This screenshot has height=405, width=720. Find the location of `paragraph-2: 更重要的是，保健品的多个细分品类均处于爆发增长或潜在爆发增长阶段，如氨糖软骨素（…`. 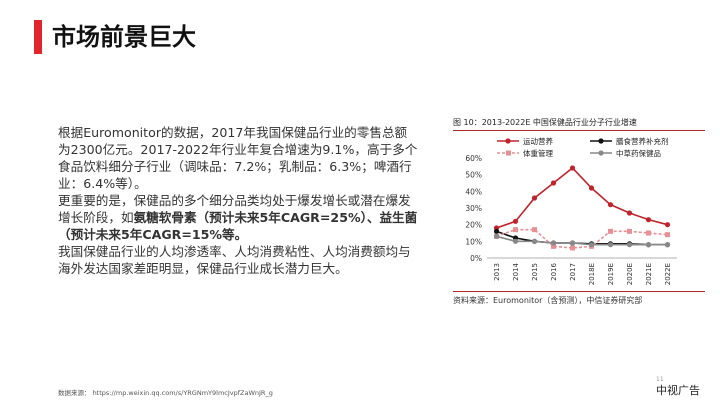

paragraph-2: 更重要的是，保健品的多个细分品类均处于爆发增长或潜在爆发增长阶段，如氨糖软骨素（… is located at coordinates (238, 217).